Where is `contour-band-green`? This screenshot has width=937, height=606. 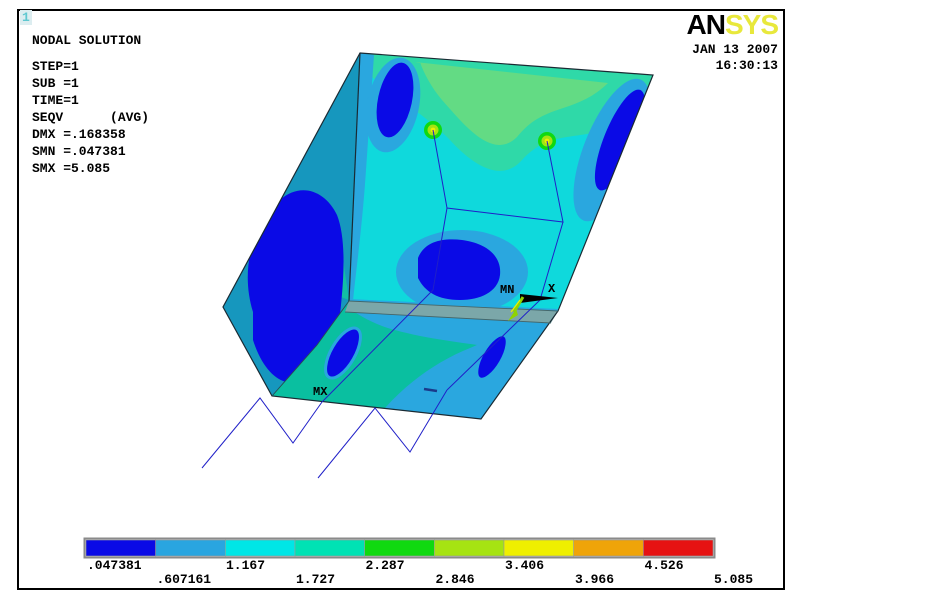 contour-band-green is located at coordinates (511, 103).